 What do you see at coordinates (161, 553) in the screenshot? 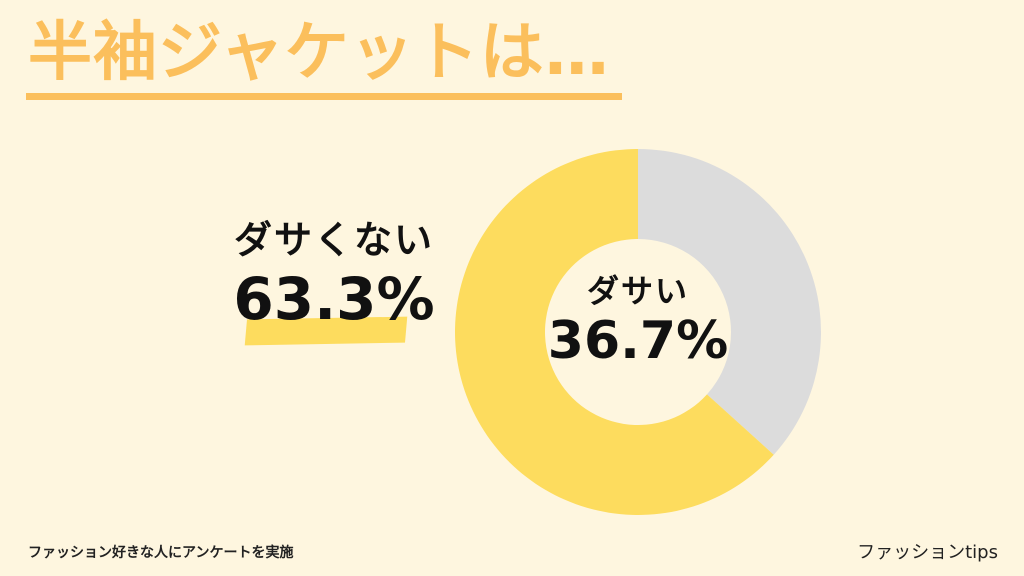
I see `survey-footnote: ファッション好きな人にアンケートを実施` at bounding box center [161, 553].